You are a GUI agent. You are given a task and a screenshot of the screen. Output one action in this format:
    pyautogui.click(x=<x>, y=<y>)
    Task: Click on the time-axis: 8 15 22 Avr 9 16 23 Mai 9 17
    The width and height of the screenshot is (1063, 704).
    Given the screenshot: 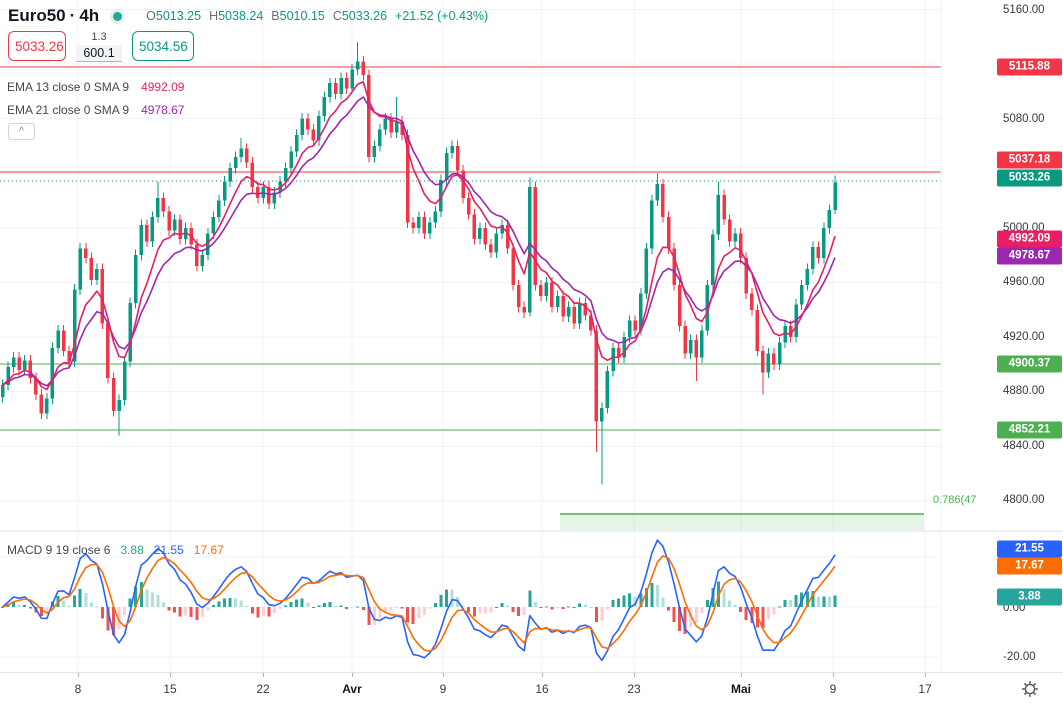 What is the action you would take?
    pyautogui.click(x=531, y=688)
    